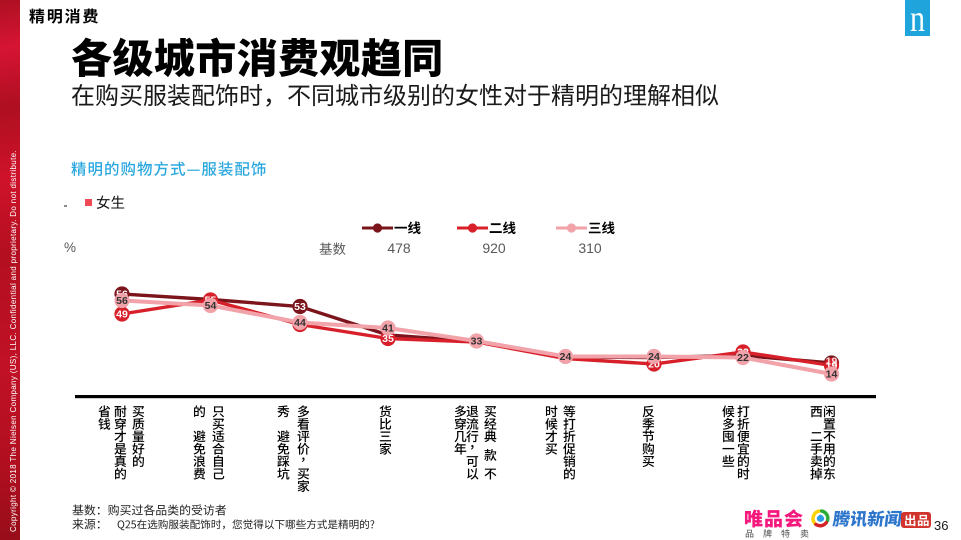 The image size is (961, 540). Describe the element at coordinates (300, 307) in the screenshot. I see `svg-text: 53` at that location.